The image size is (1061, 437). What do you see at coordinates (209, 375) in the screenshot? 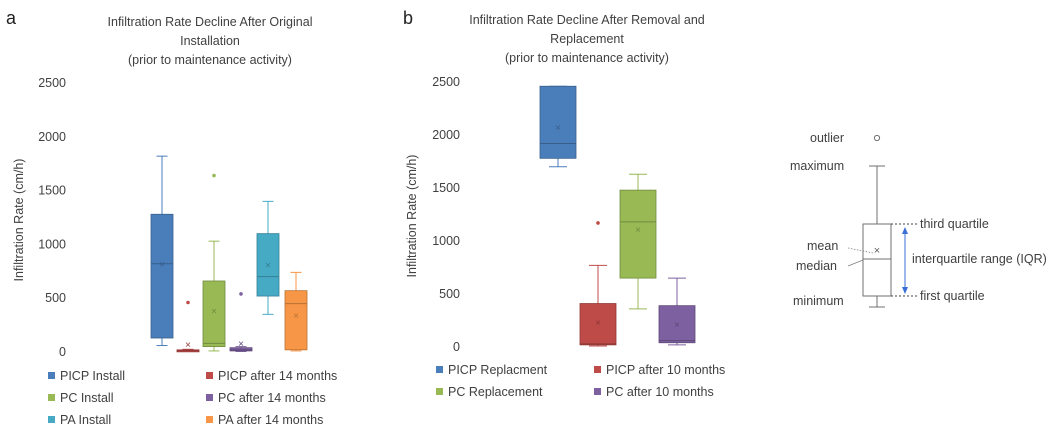
I see `legend-swatch-picp-after-14-months` at bounding box center [209, 375].